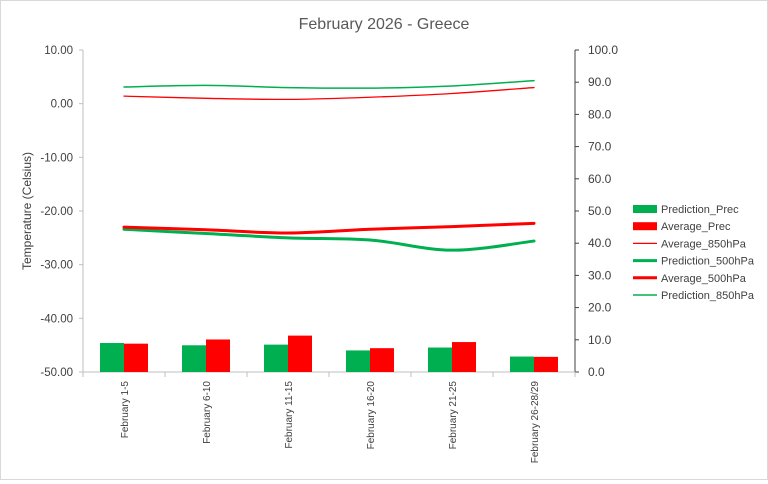 Image resolution: width=768 pixels, height=484 pixels. What do you see at coordinates (289, 415) in the screenshot?
I see `category-label: February 11-15` at bounding box center [289, 415].